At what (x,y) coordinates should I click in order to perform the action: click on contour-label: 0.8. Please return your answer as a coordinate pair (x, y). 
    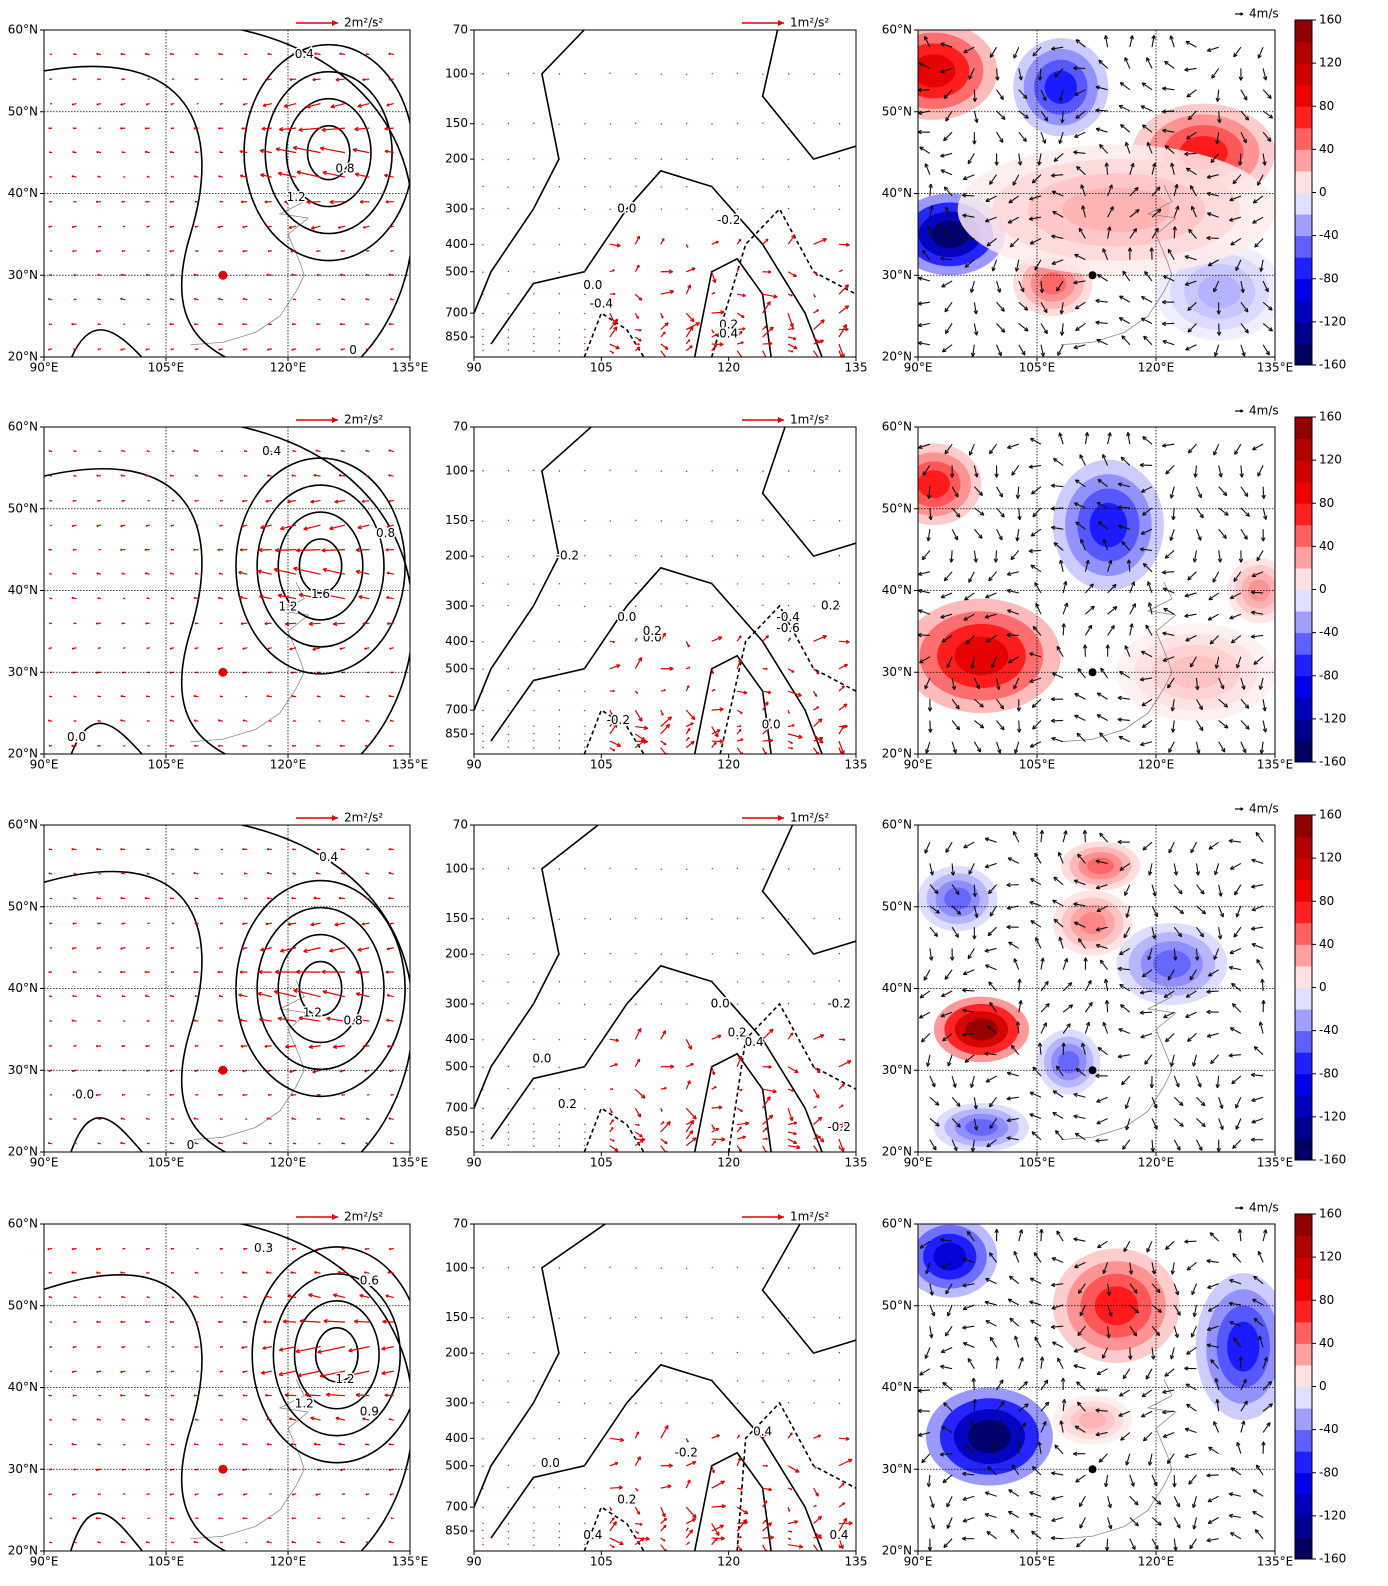
    Looking at the image, I should click on (344, 168).